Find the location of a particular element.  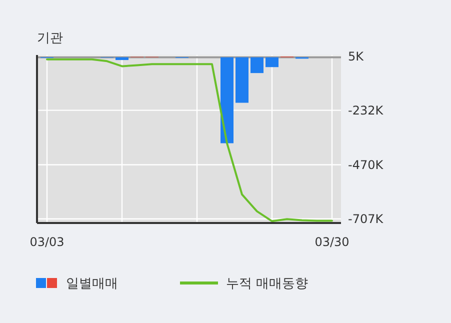

legend-label: 일별매매 is located at coordinates (92, 284).